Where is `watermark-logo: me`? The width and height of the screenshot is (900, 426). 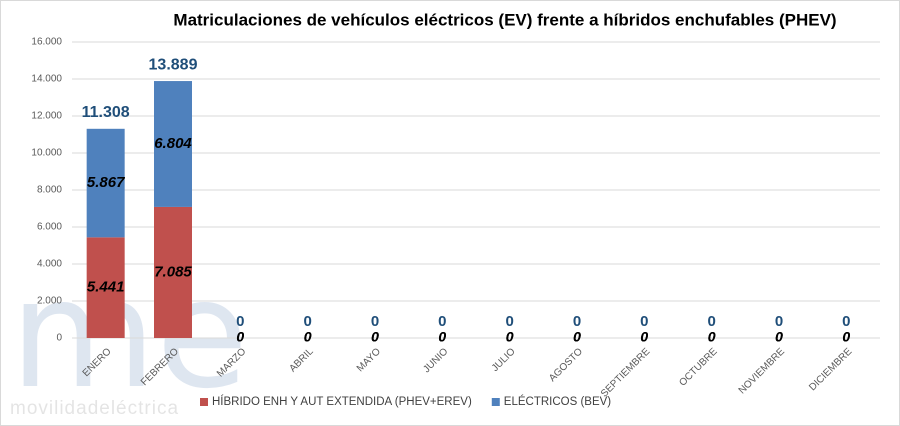 watermark-logo: me is located at coordinates (129, 335).